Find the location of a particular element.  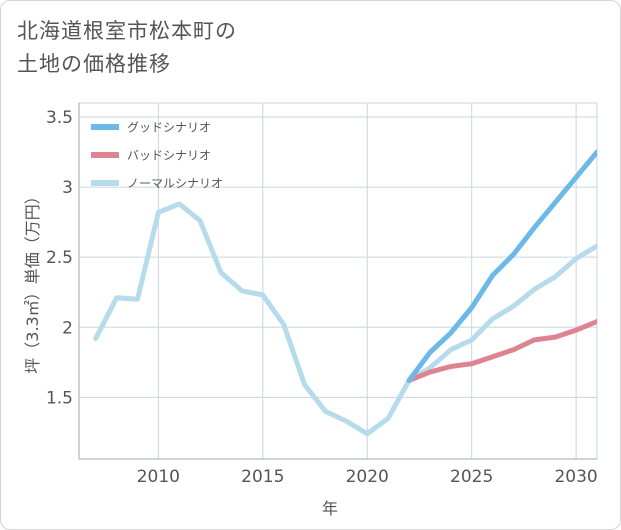

x-tick-label: 2030 is located at coordinates (575, 477).